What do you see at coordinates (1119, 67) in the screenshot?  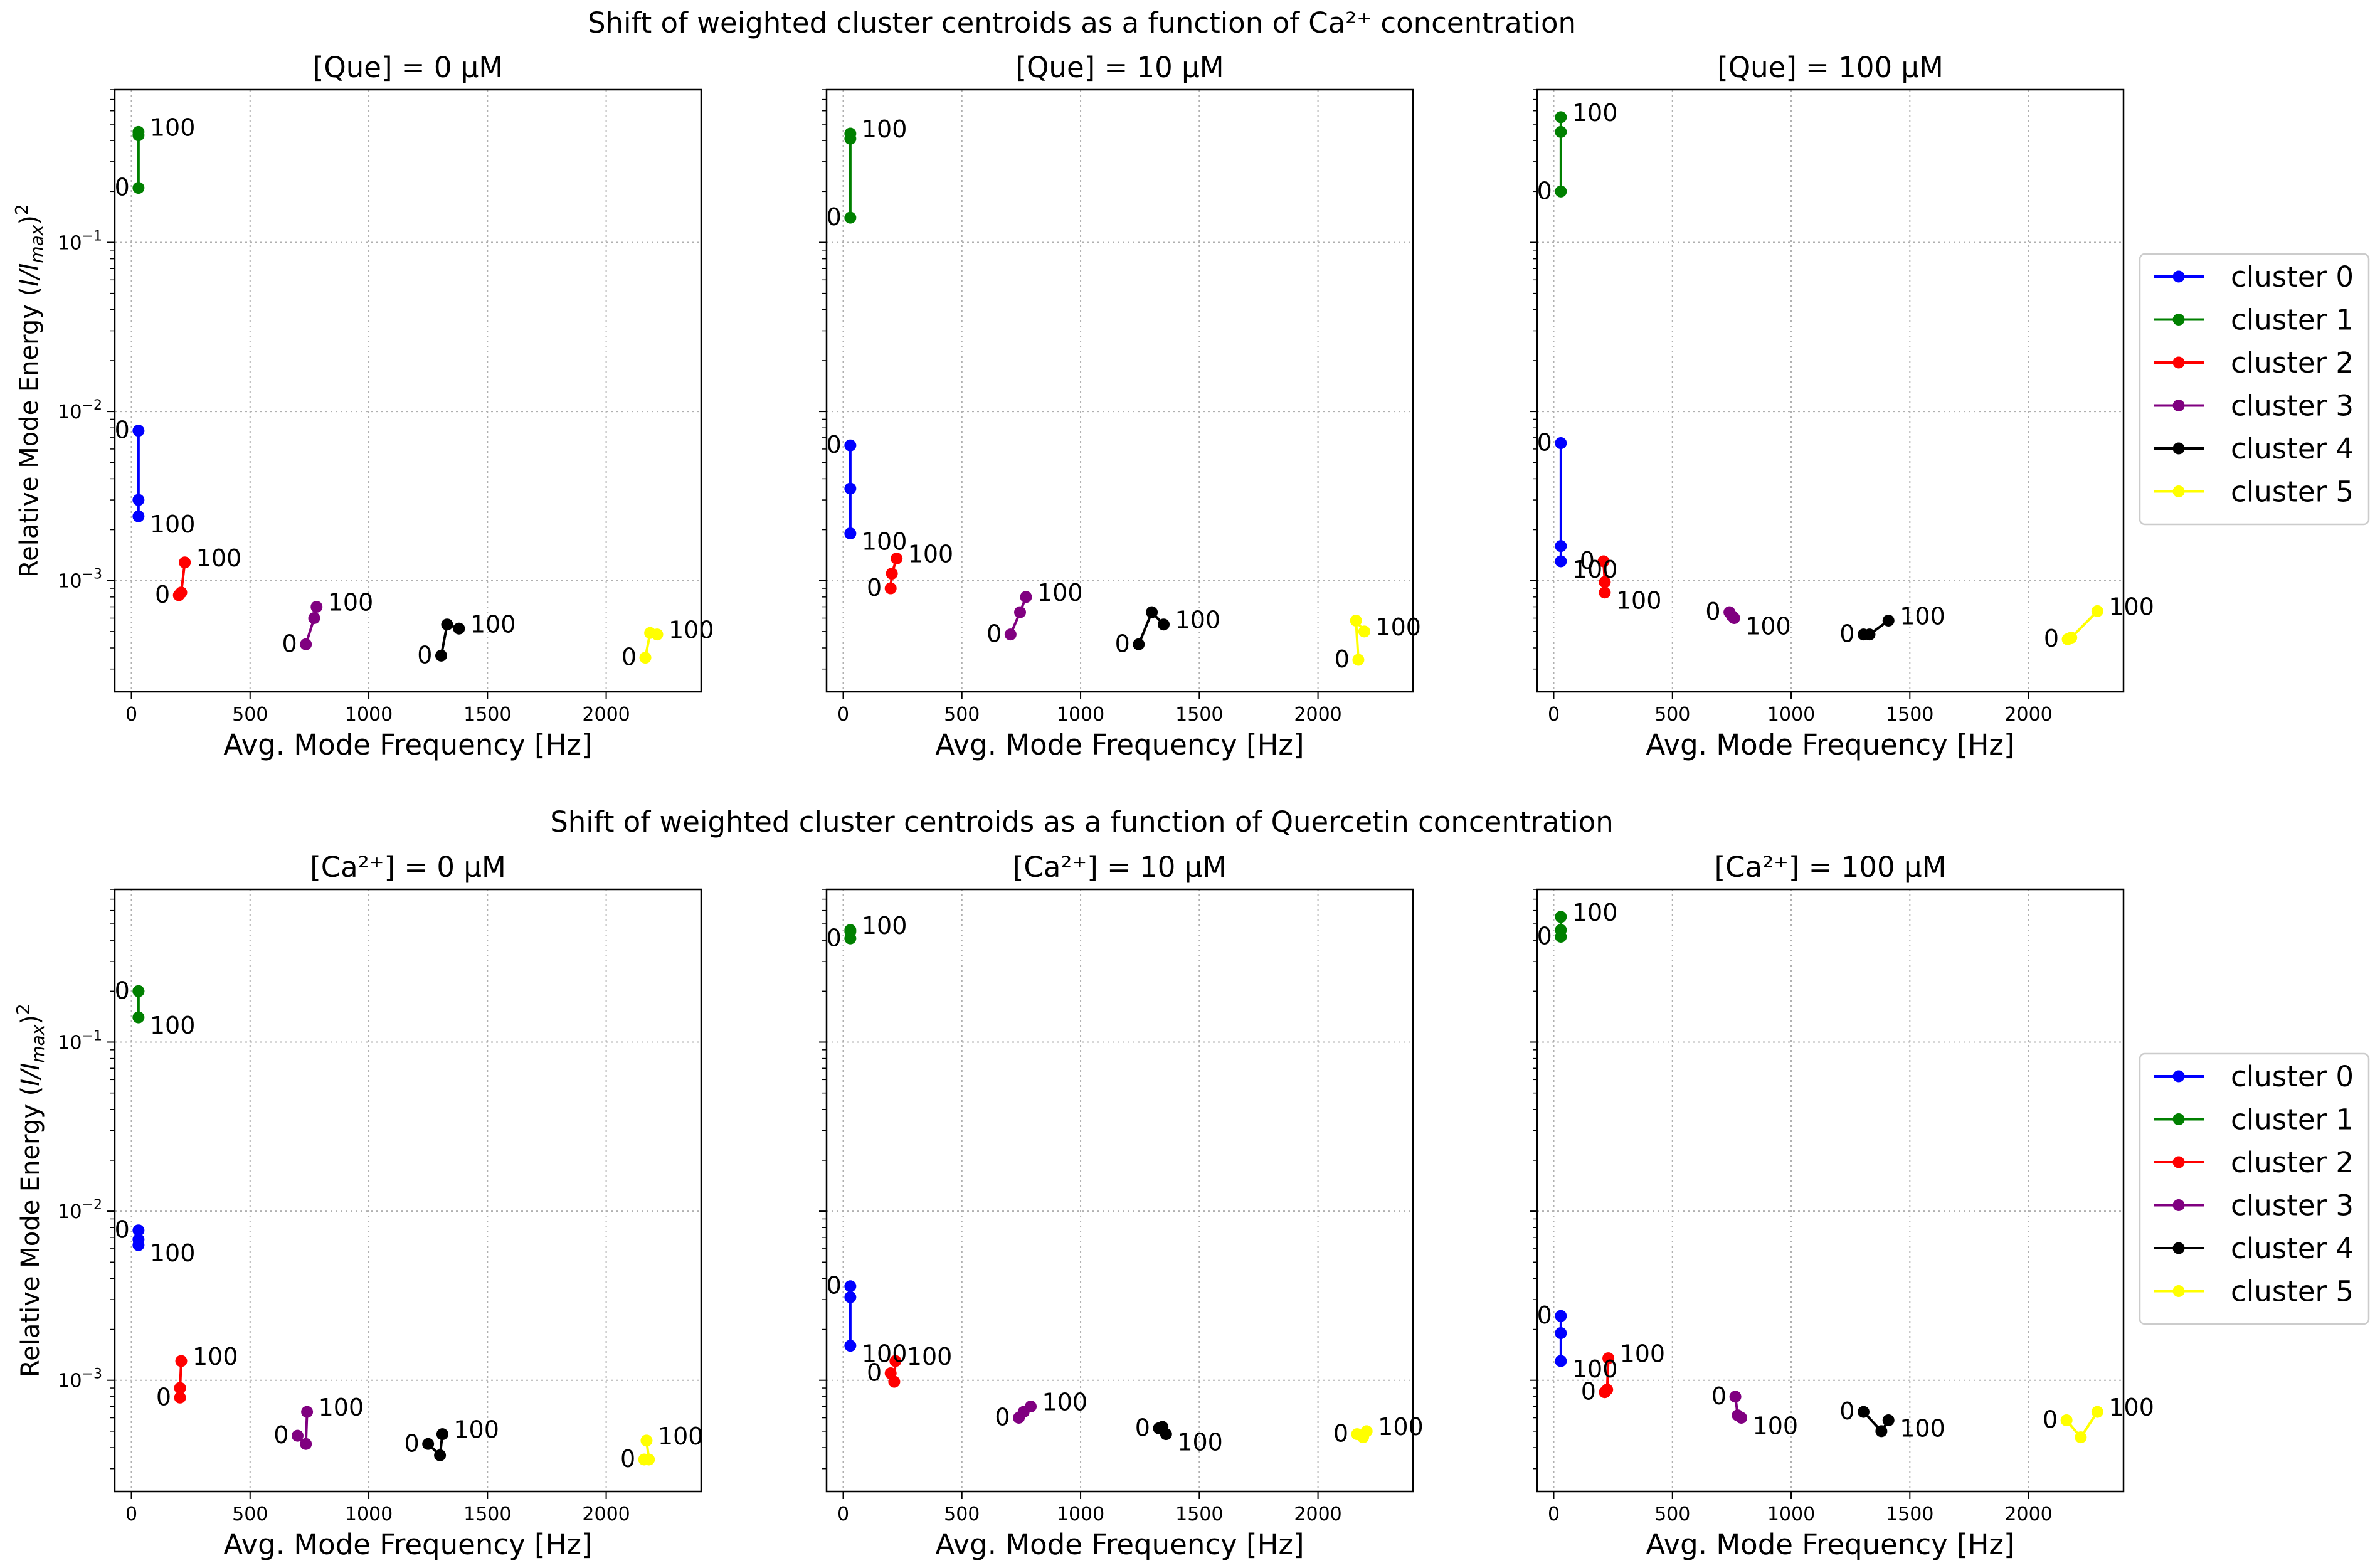 I see `panel-title: [Que] = 10 μM` at bounding box center [1119, 67].